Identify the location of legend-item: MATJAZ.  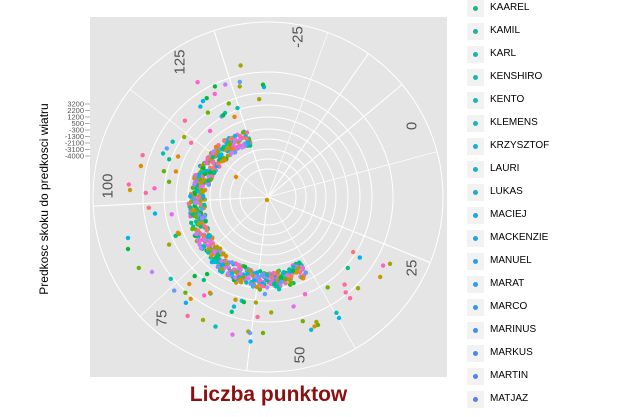
(555, 402).